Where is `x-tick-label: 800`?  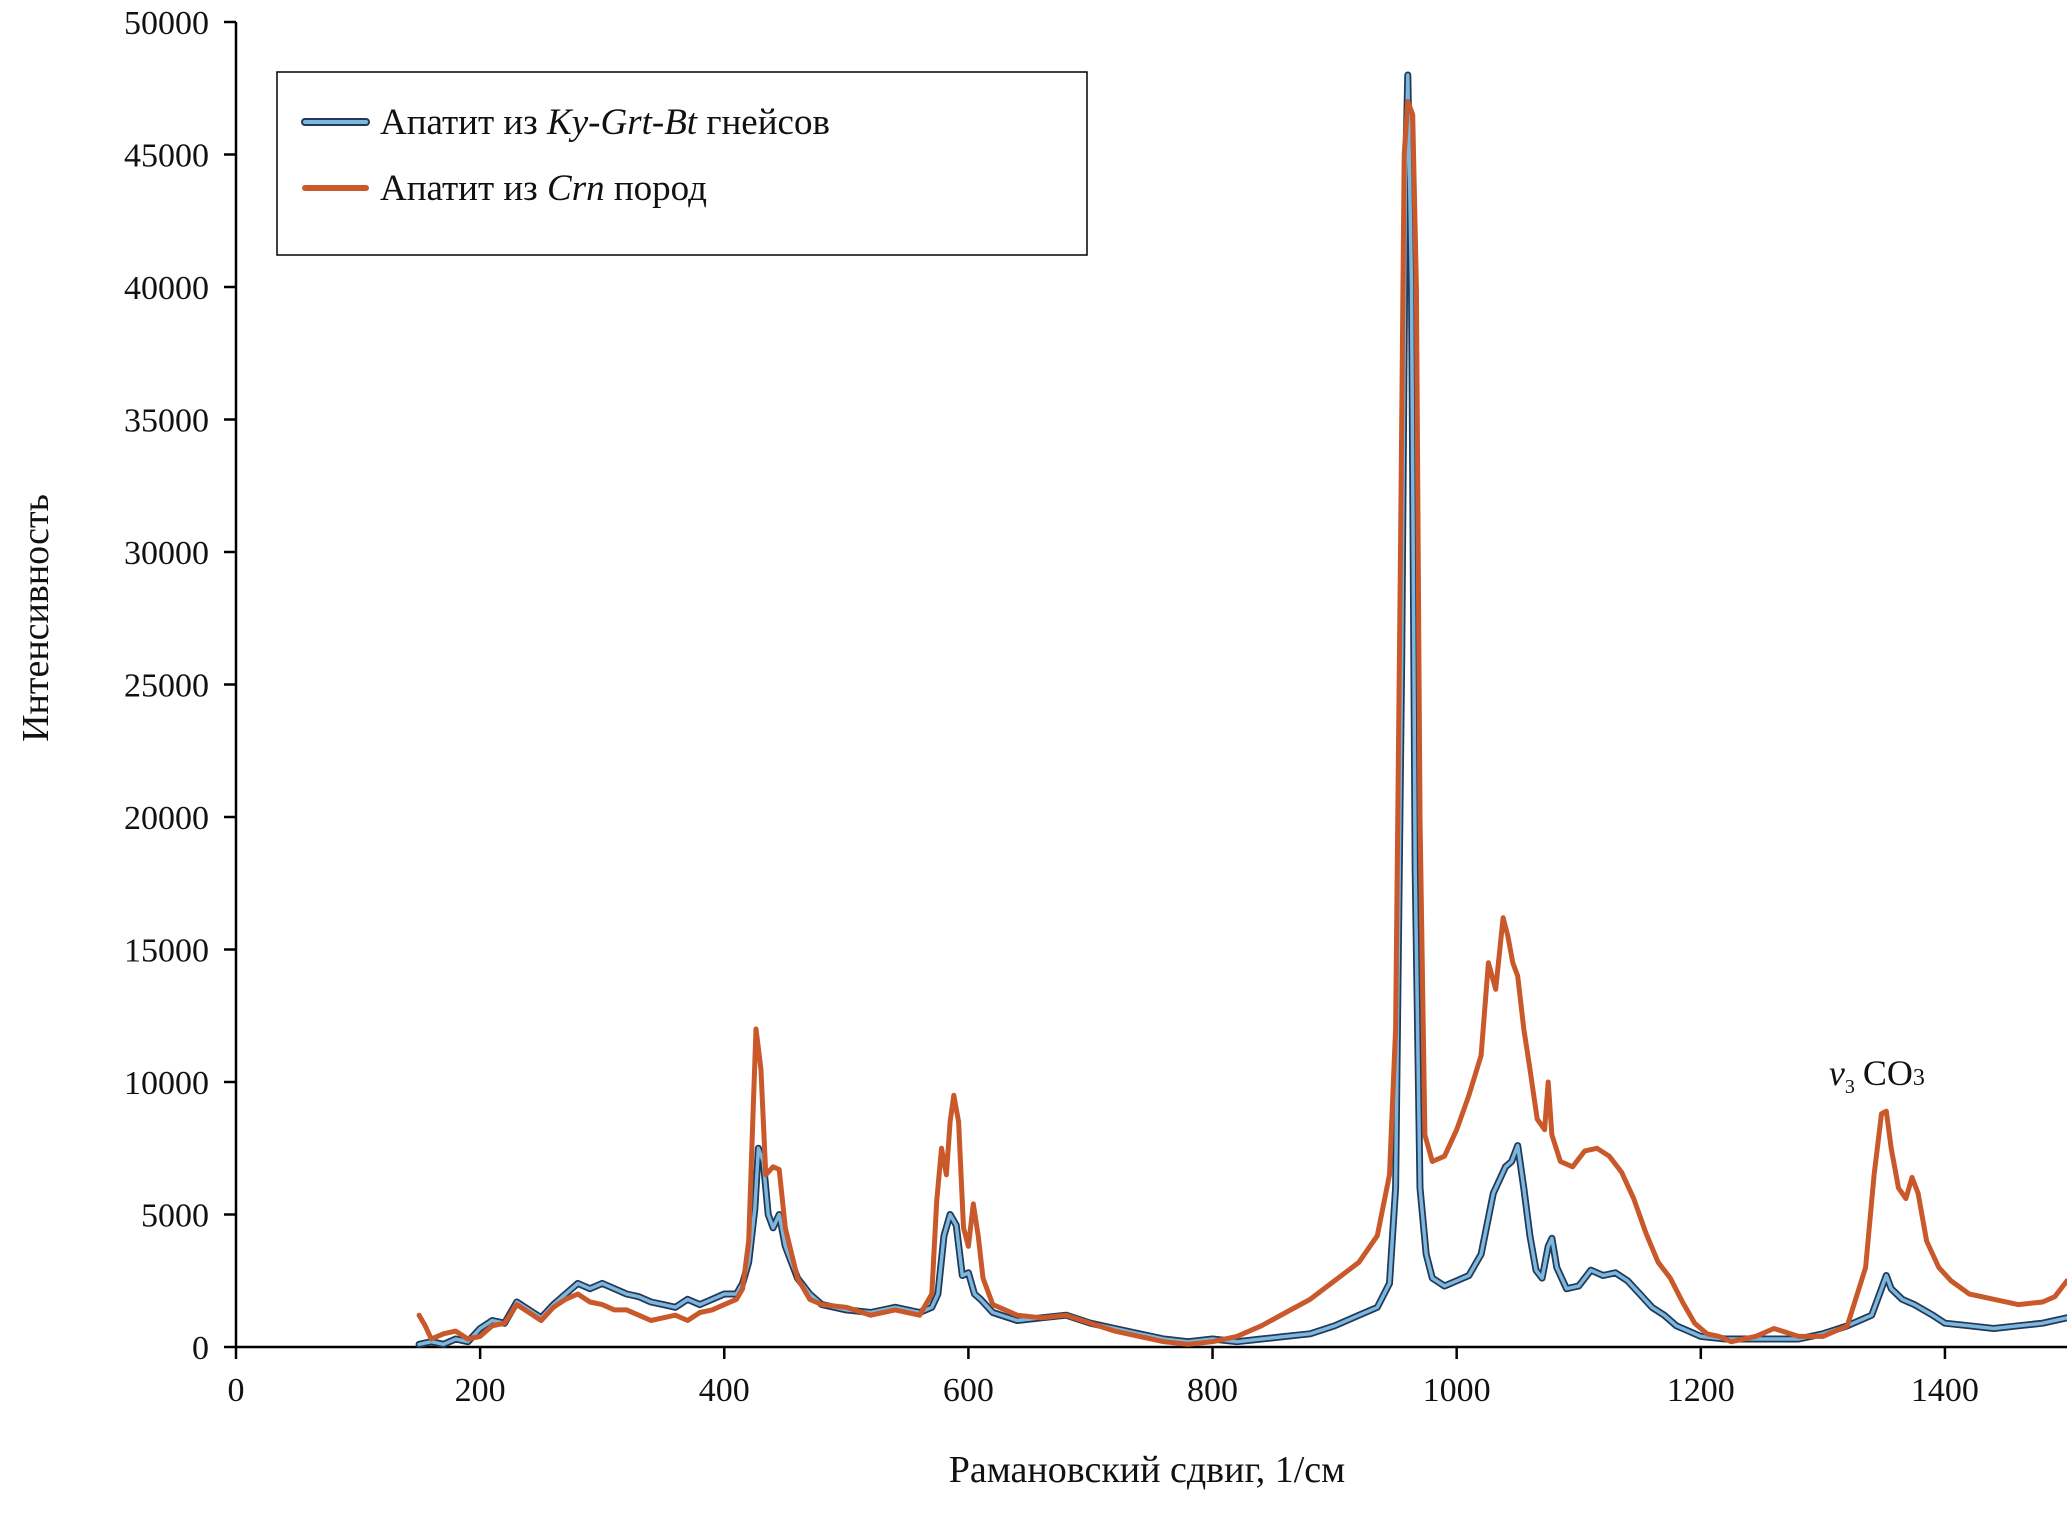
x-tick-label: 800 is located at coordinates (1212, 1390).